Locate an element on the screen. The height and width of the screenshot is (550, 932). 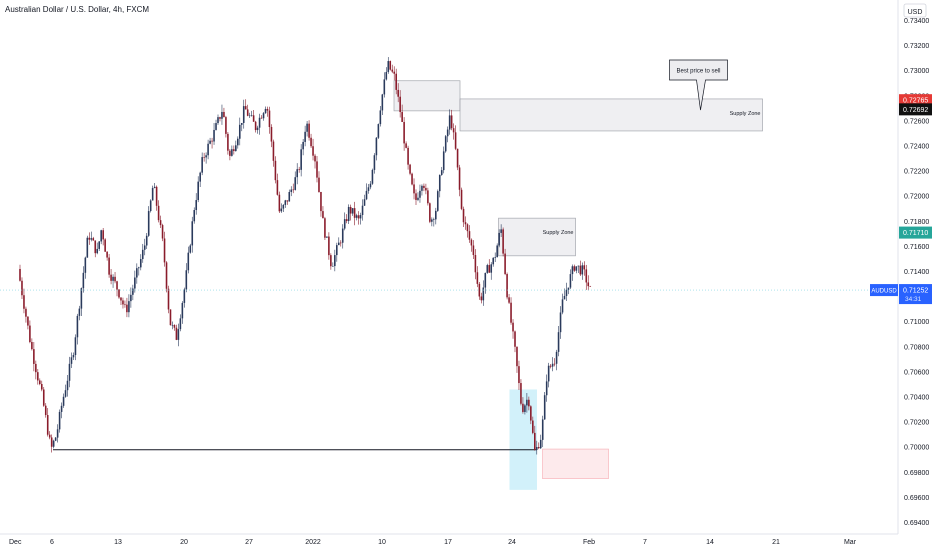
price-tick-label: 0.72200 is located at coordinates (916, 172).